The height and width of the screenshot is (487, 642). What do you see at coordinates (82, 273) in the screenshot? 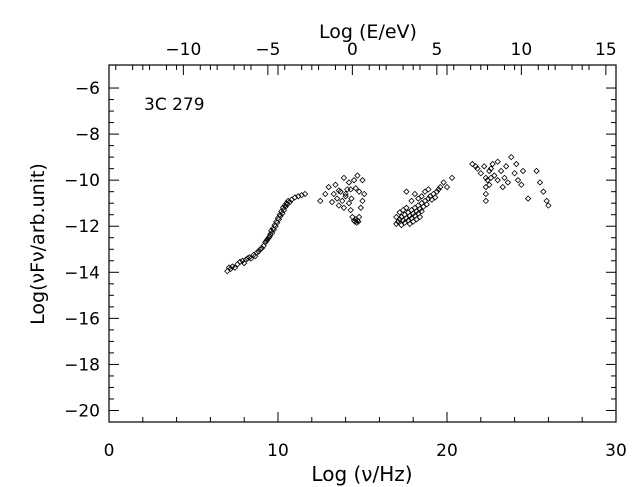
I see `y-tick-label: −14` at bounding box center [82, 273].